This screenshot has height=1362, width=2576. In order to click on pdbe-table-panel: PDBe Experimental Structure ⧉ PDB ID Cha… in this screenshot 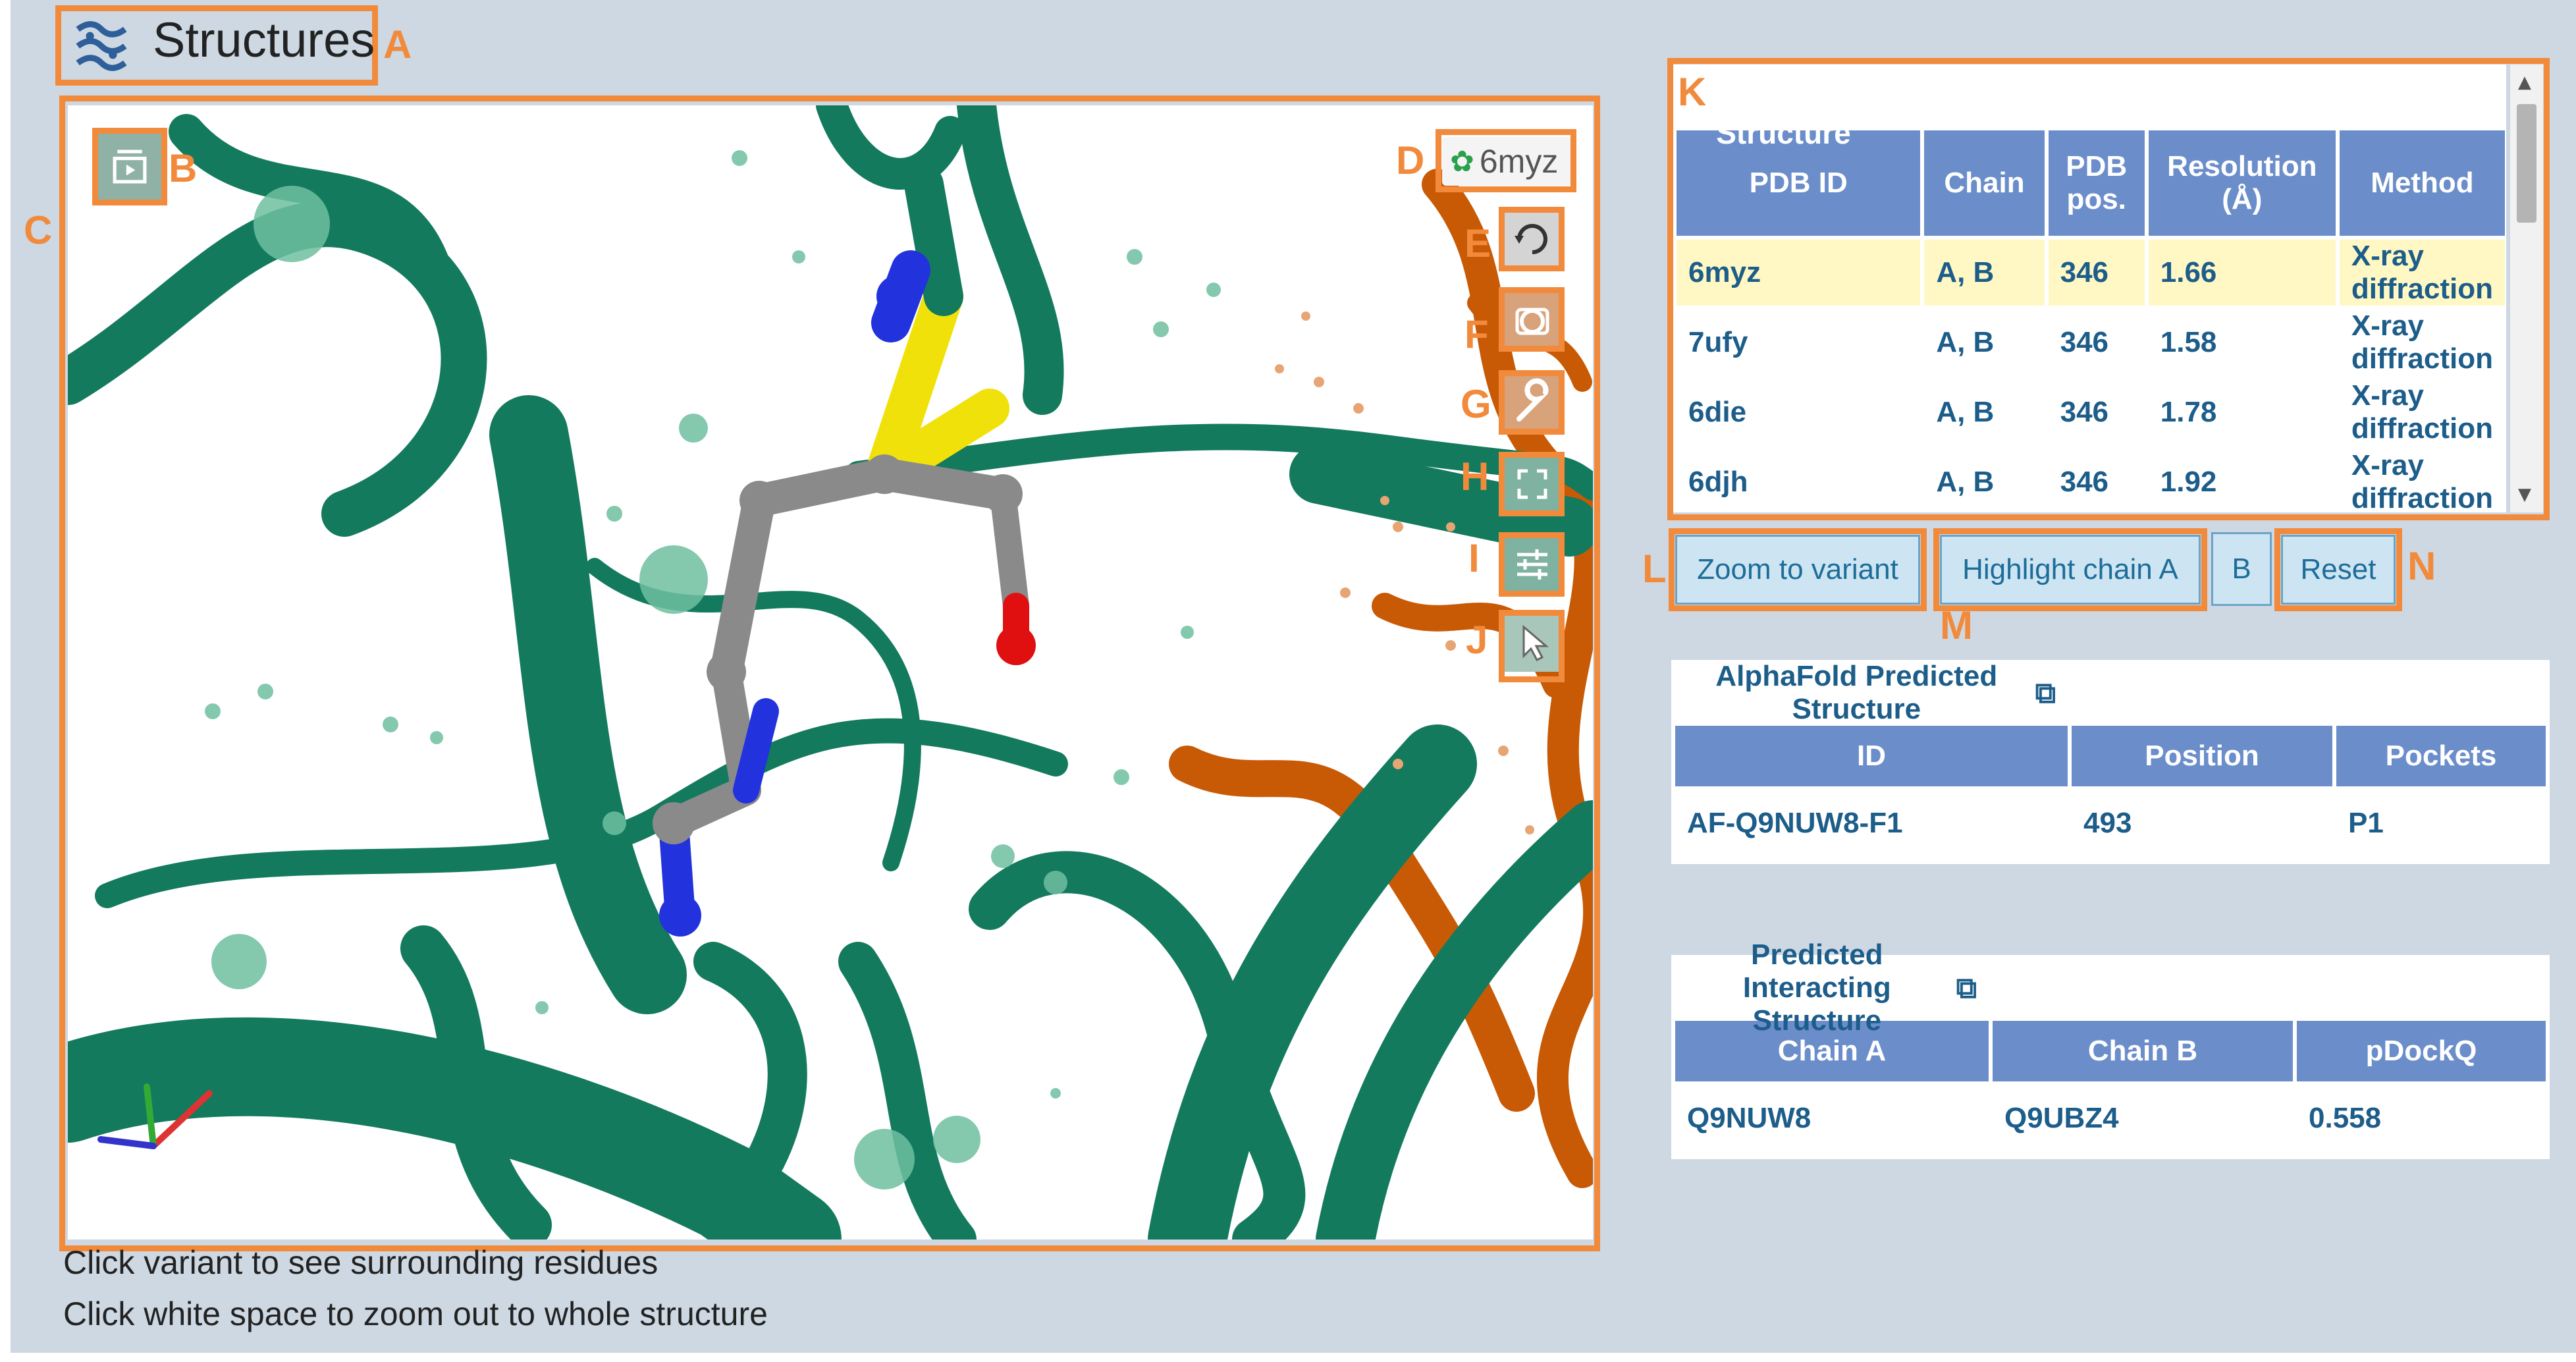, I will do `click(2089, 288)`.